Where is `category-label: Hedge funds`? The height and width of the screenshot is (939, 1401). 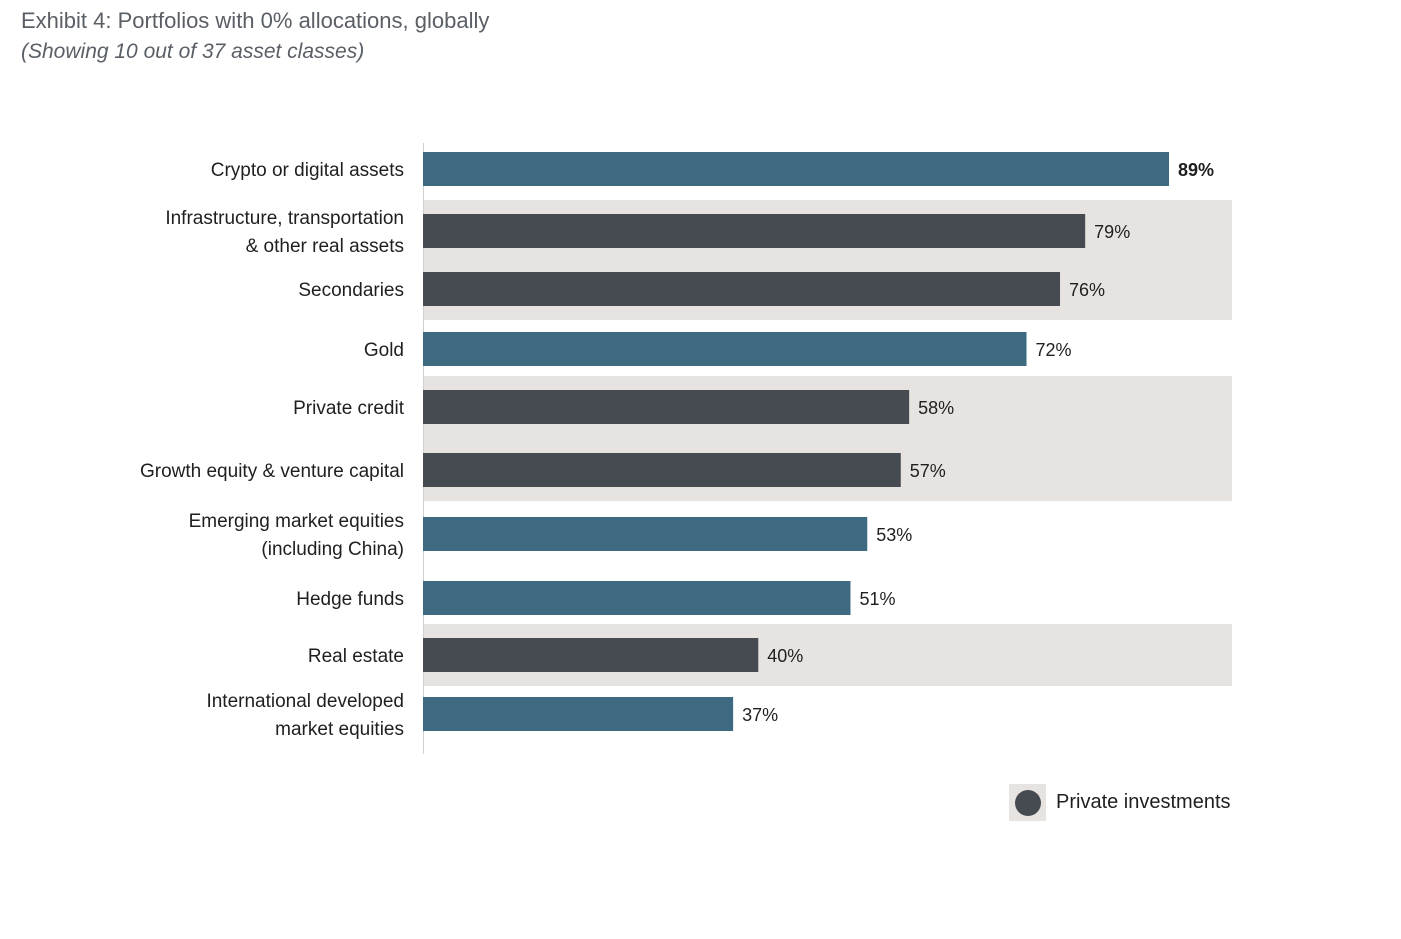
category-label: Hedge funds is located at coordinates (350, 599).